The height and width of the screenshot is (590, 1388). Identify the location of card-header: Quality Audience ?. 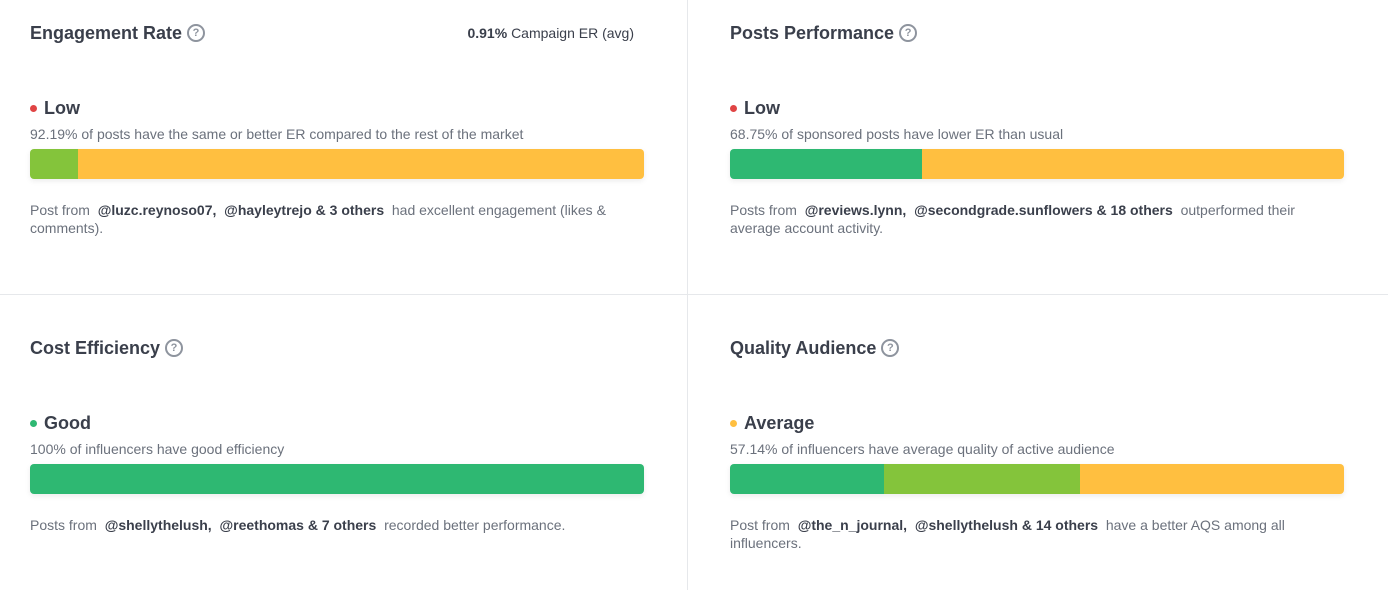
(1038, 348).